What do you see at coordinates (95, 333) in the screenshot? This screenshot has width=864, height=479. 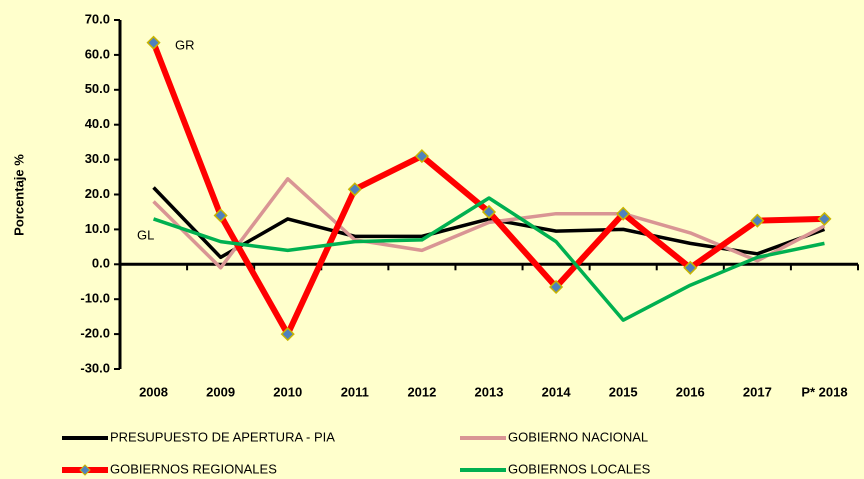 I see `y-tick-label: -20.0` at bounding box center [95, 333].